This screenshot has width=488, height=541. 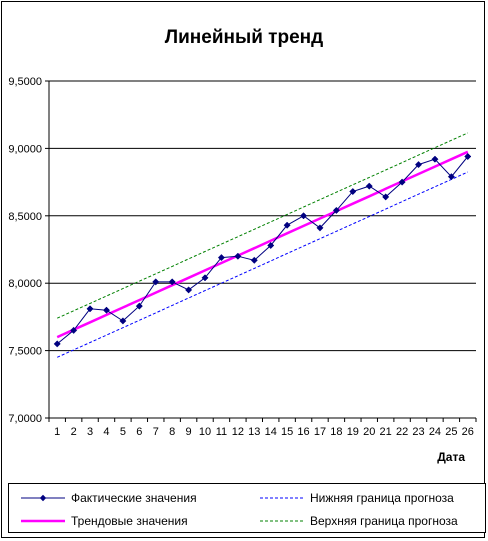 What do you see at coordinates (221, 432) in the screenshot?
I see `x-tick-label: 11` at bounding box center [221, 432].